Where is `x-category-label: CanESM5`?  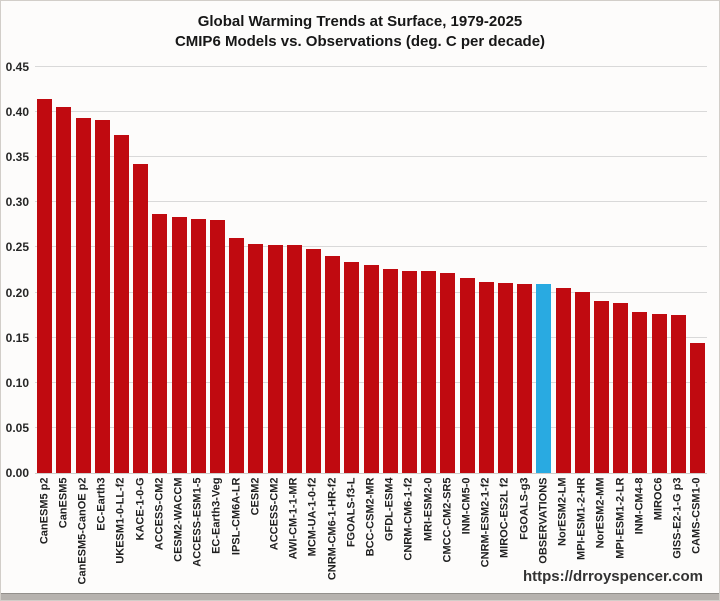 x-category-label: CanESM5 is located at coordinates (63, 502).